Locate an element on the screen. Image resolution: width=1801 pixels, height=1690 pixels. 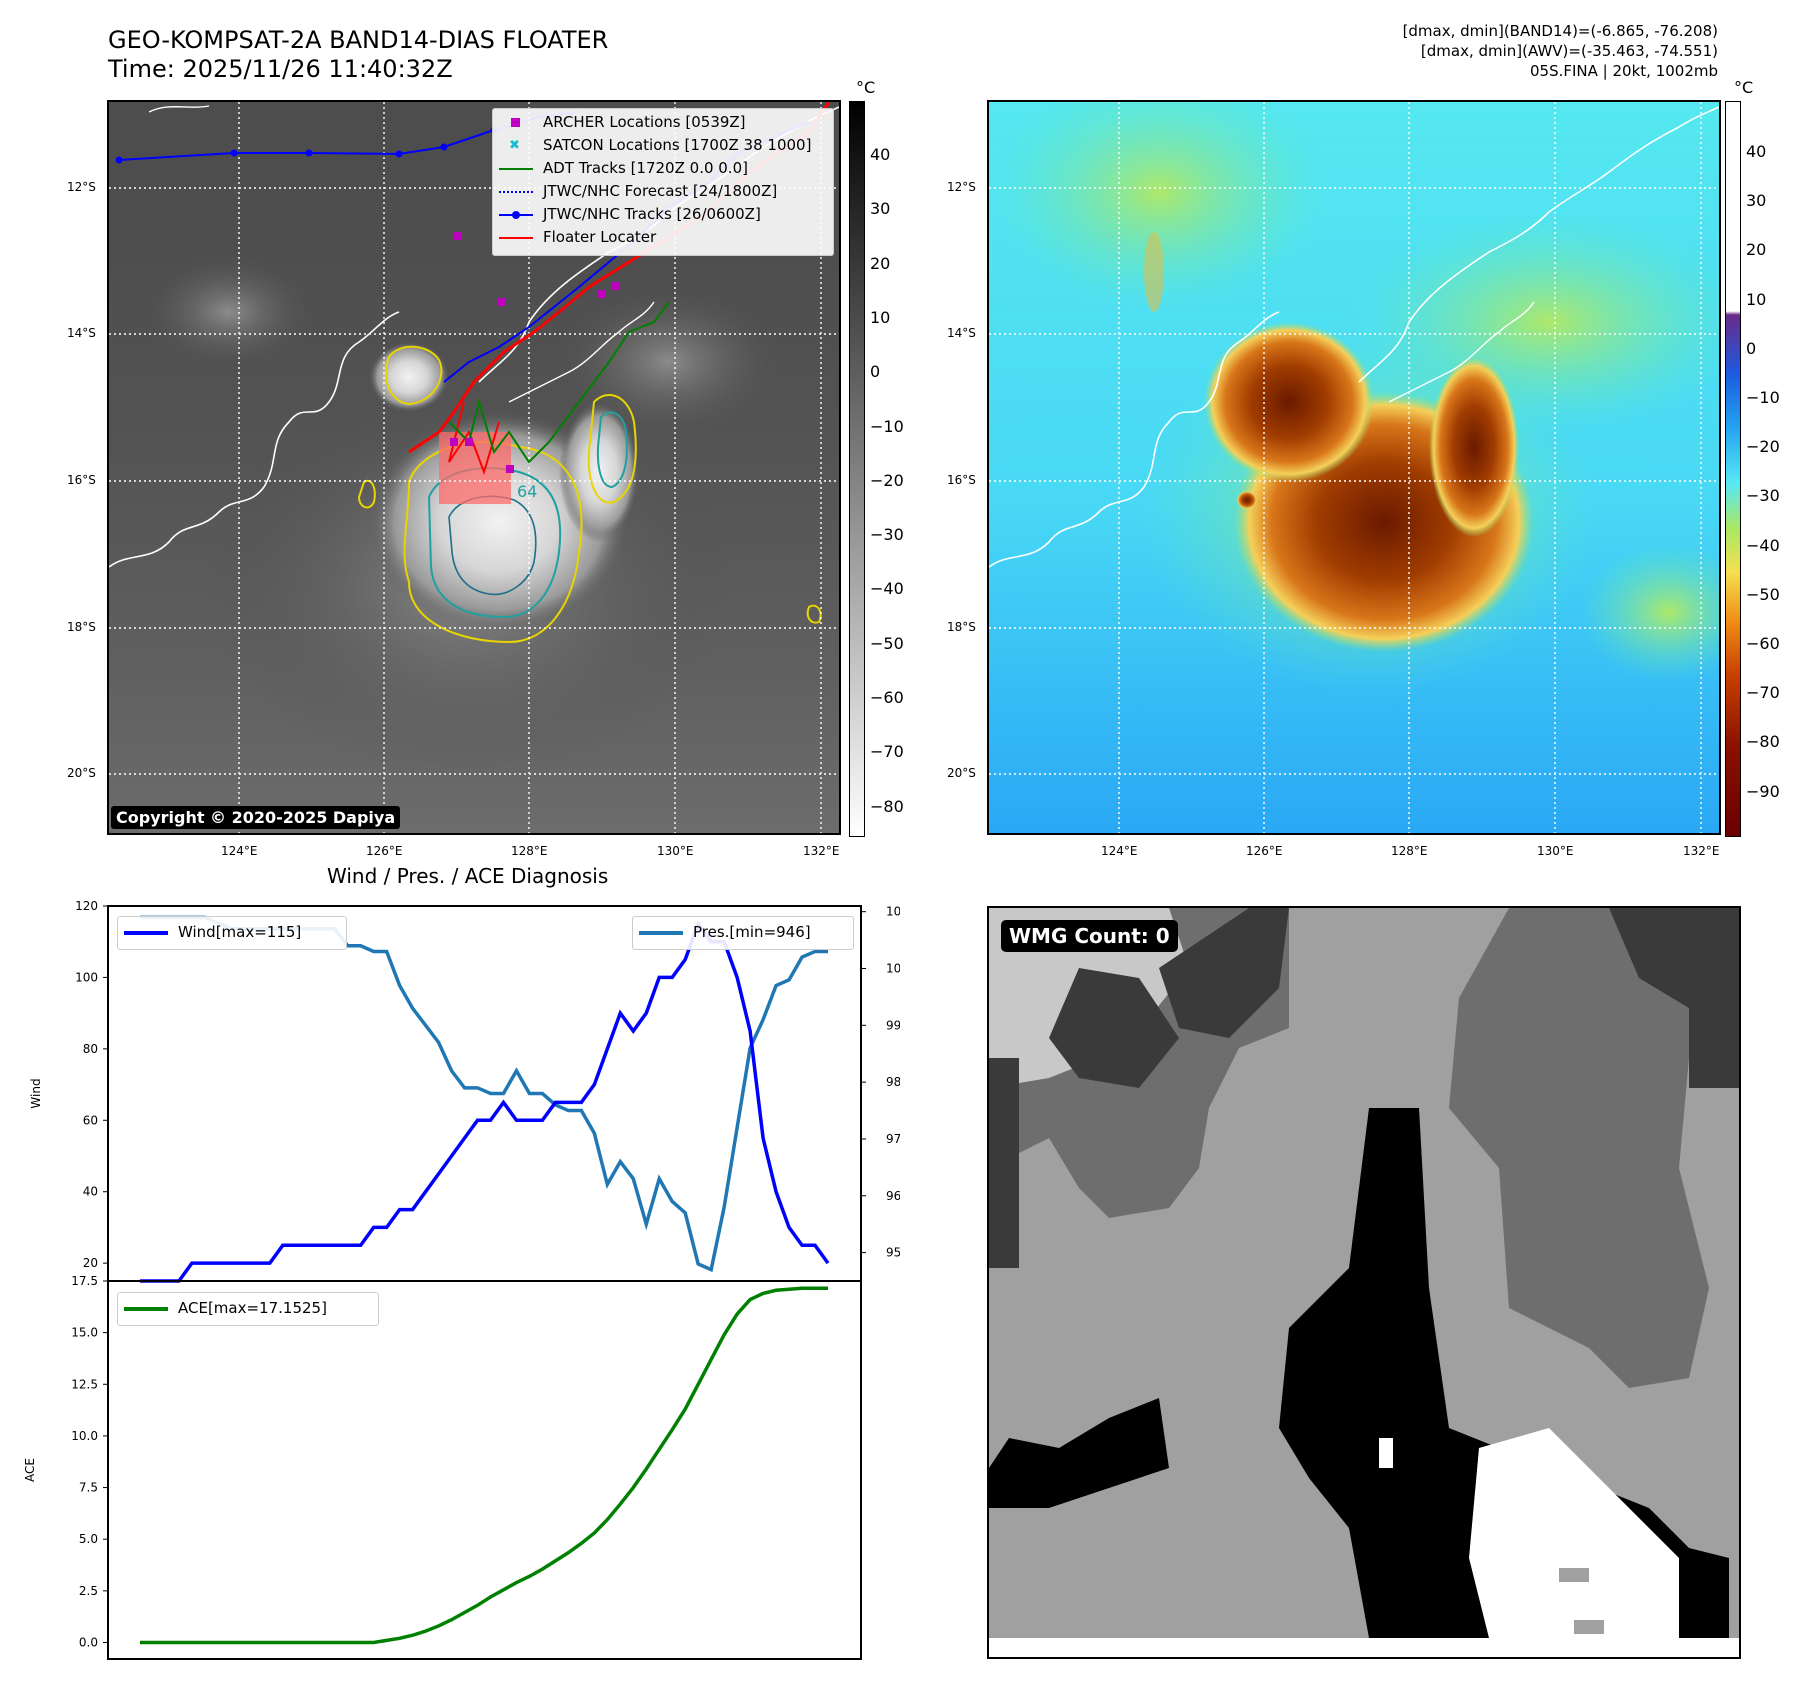
ace-series-line is located at coordinates (484, 1465).